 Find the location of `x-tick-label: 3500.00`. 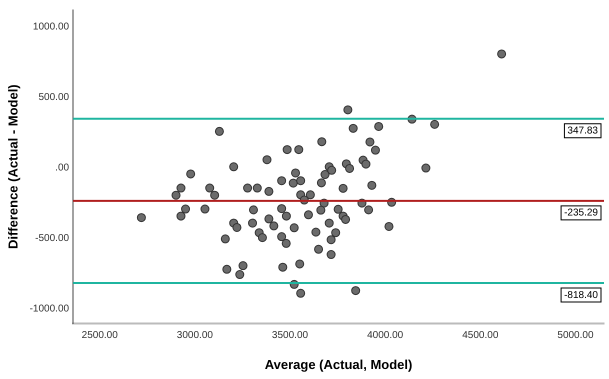

x-tick-label: 3500.00 is located at coordinates (290, 336).